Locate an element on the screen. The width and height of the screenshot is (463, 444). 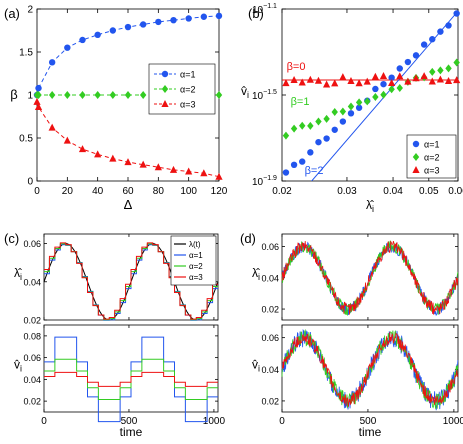
x-tick-label: 0.04 is located at coordinates (393, 191).